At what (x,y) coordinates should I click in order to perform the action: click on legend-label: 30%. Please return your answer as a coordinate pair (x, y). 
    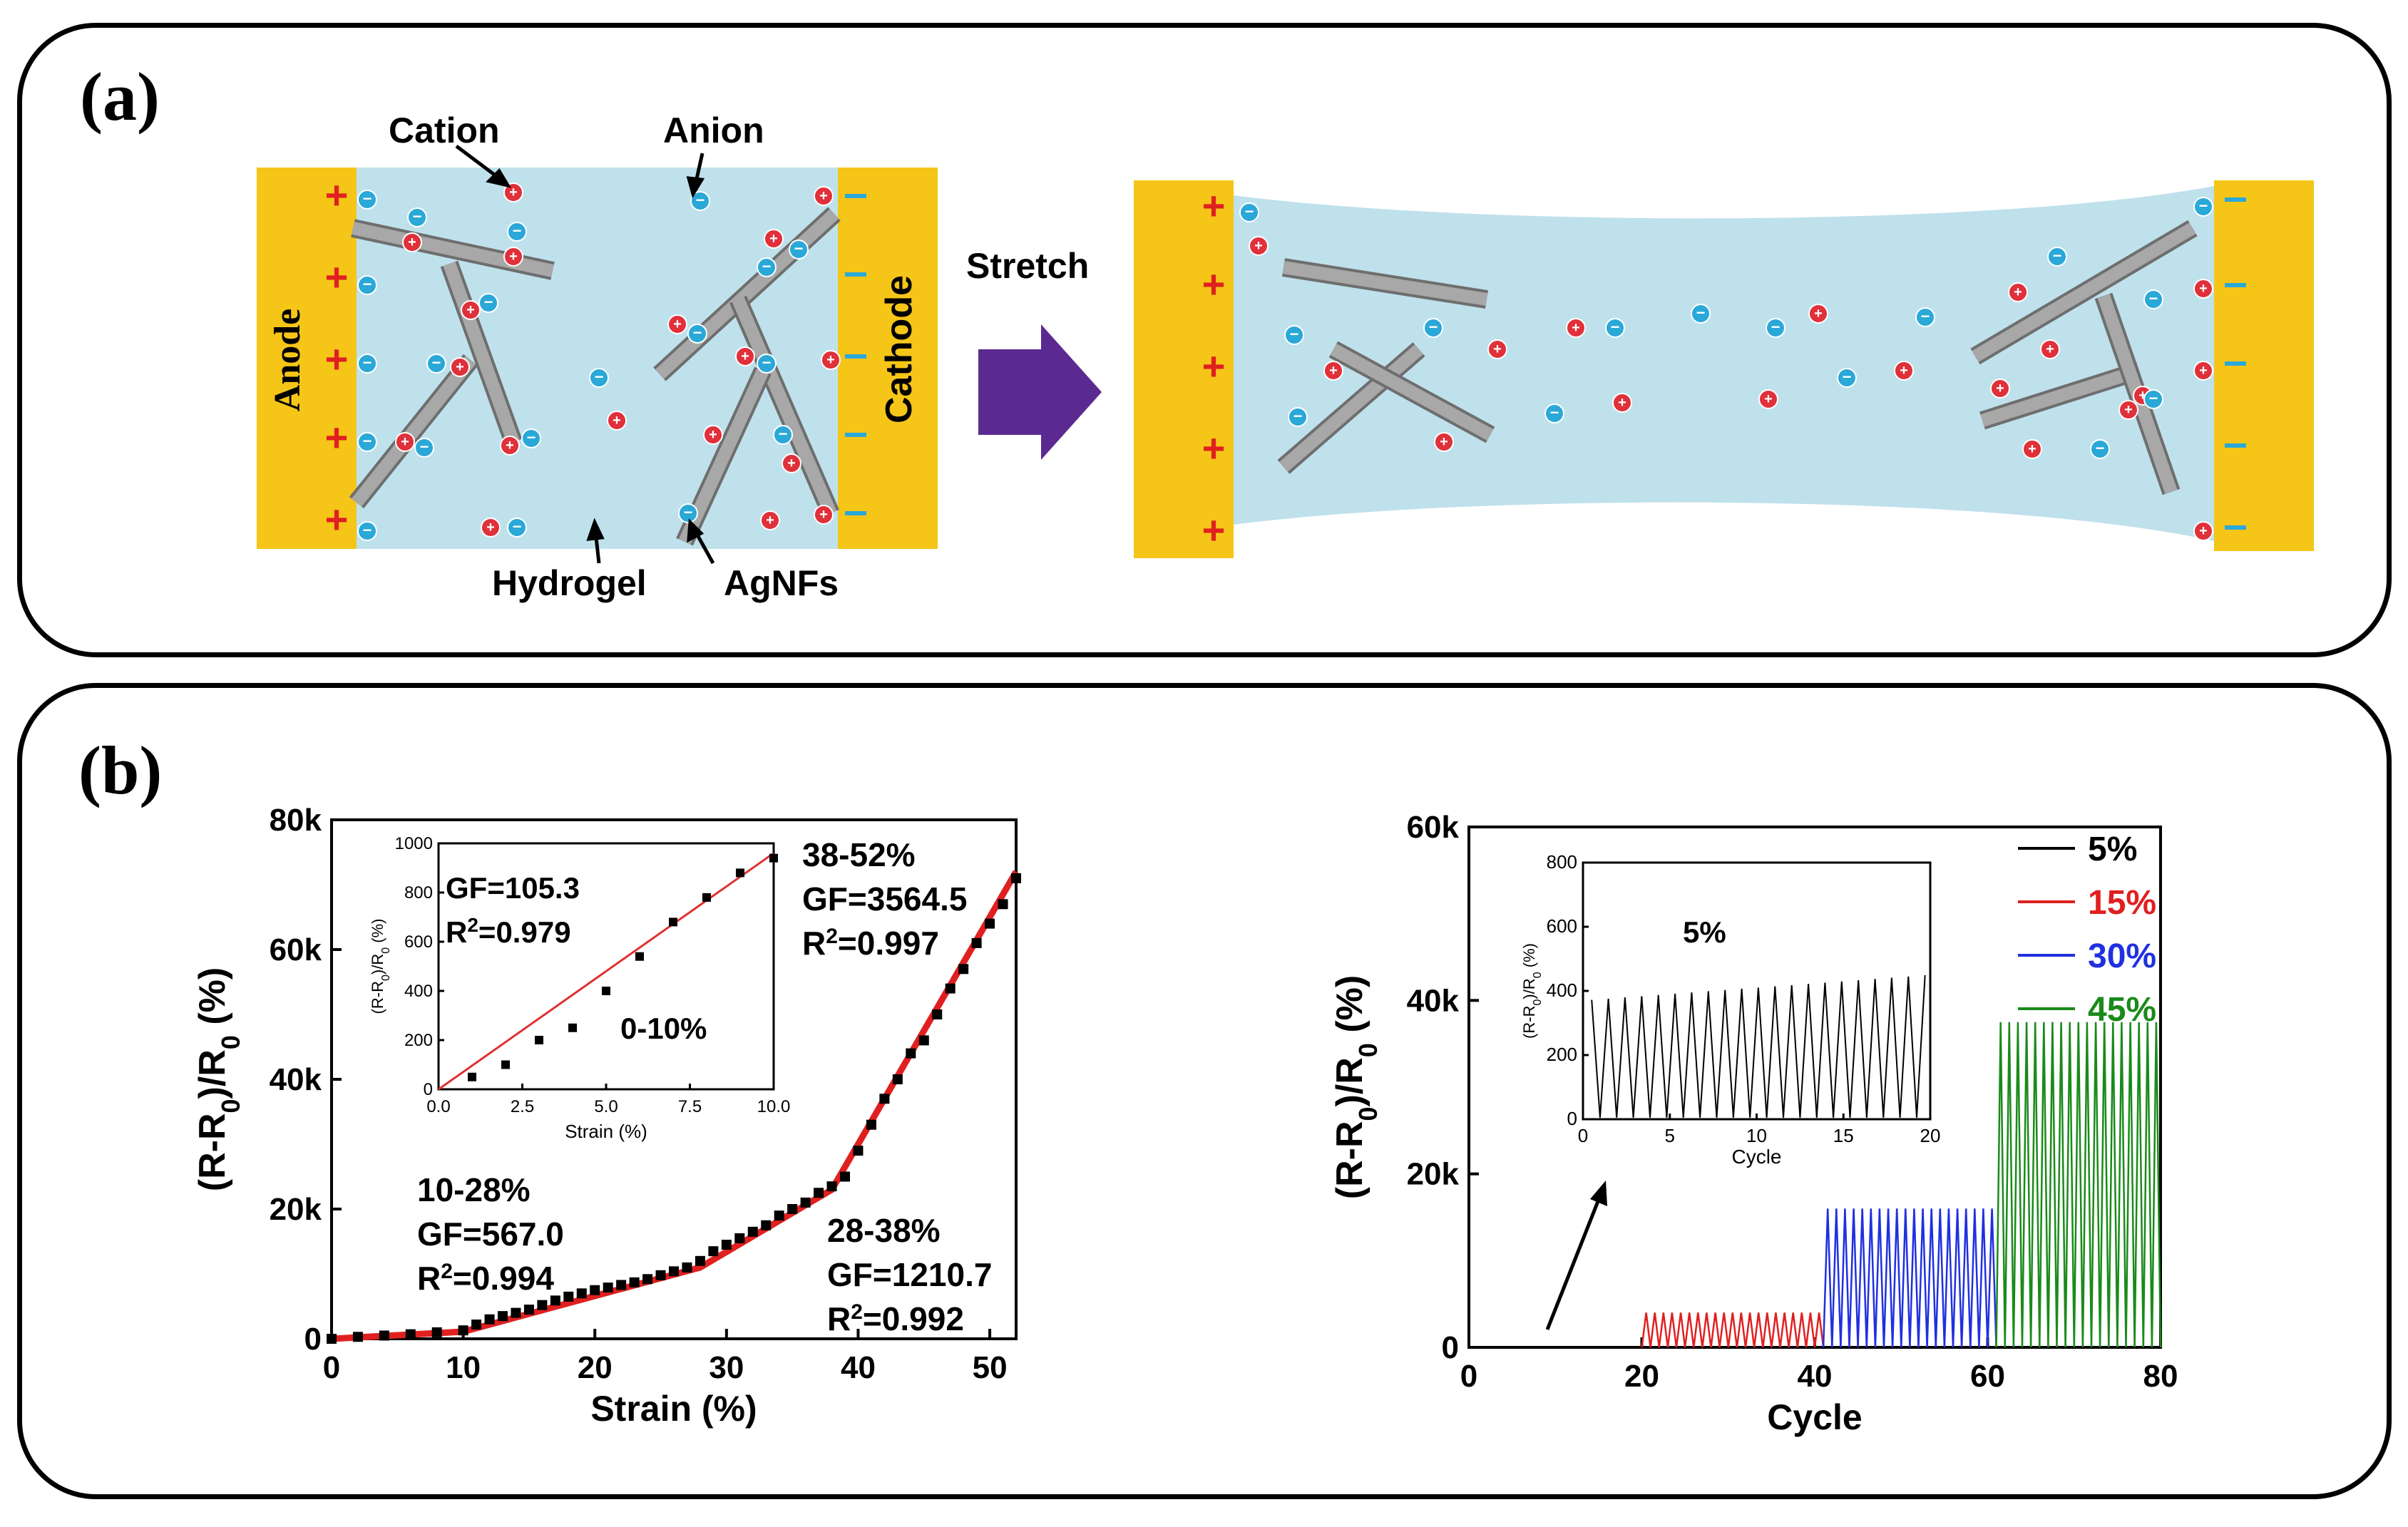
    Looking at the image, I should click on (2122, 956).